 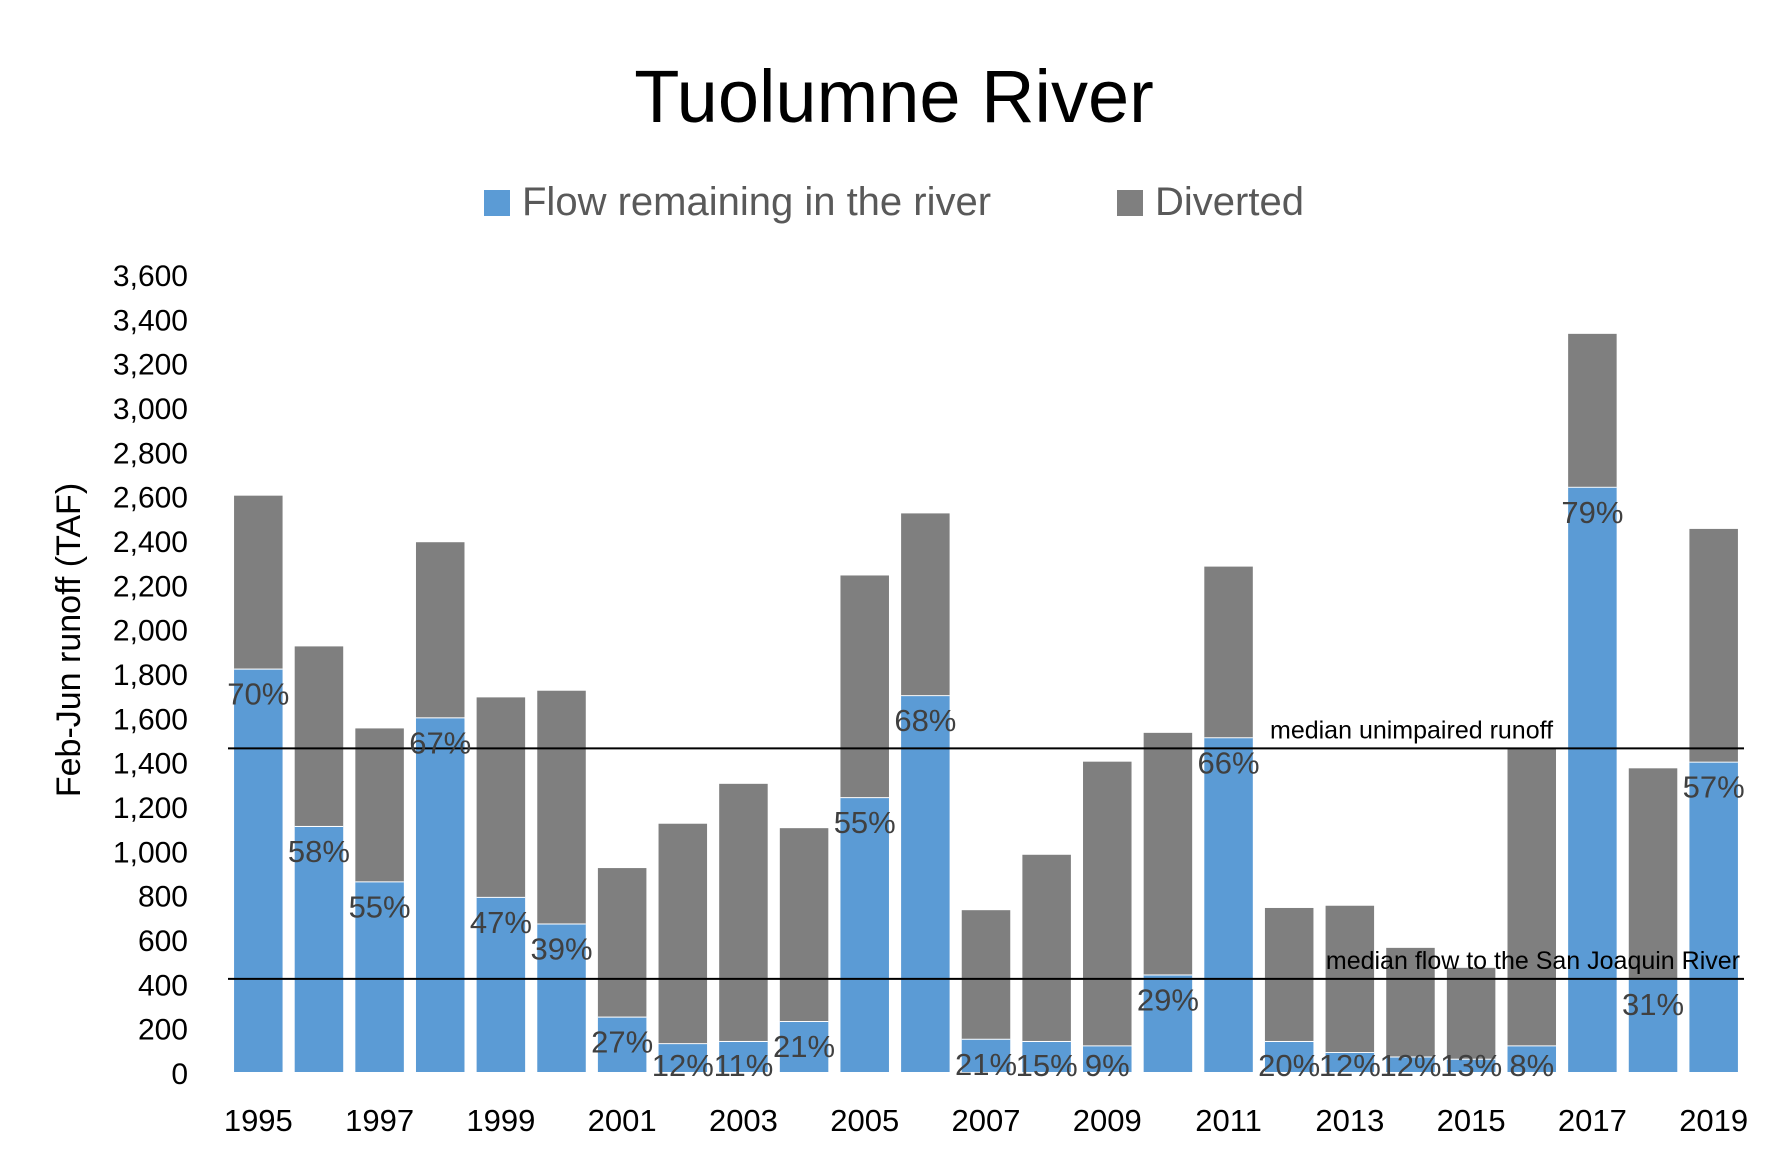 I want to click on data-label: 8%, so click(x=1531, y=1065).